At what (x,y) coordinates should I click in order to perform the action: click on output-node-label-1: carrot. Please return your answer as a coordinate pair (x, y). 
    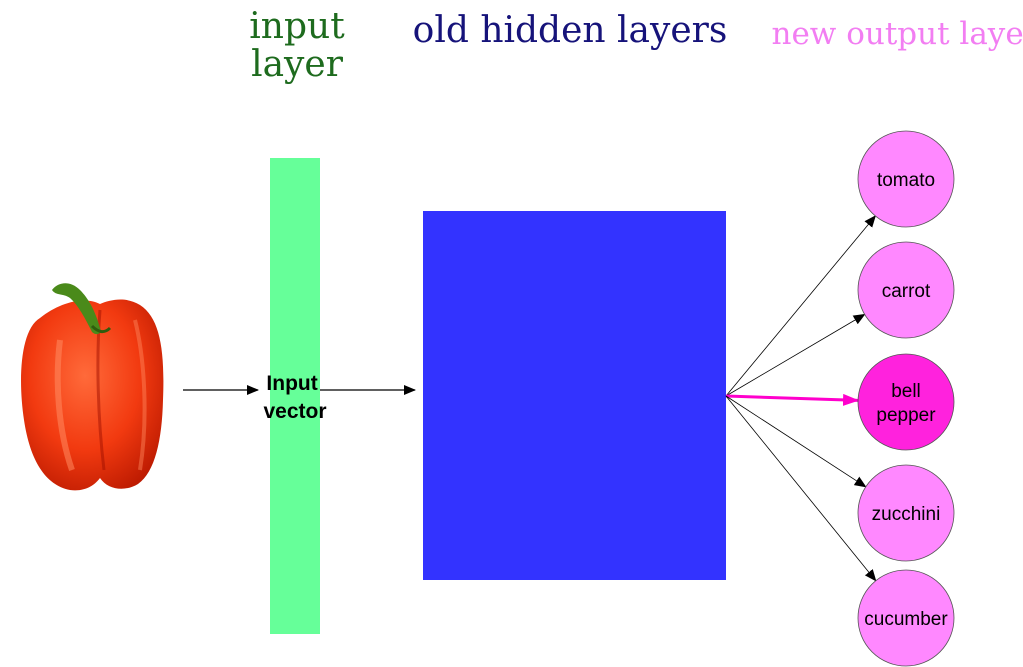
    Looking at the image, I should click on (906, 291).